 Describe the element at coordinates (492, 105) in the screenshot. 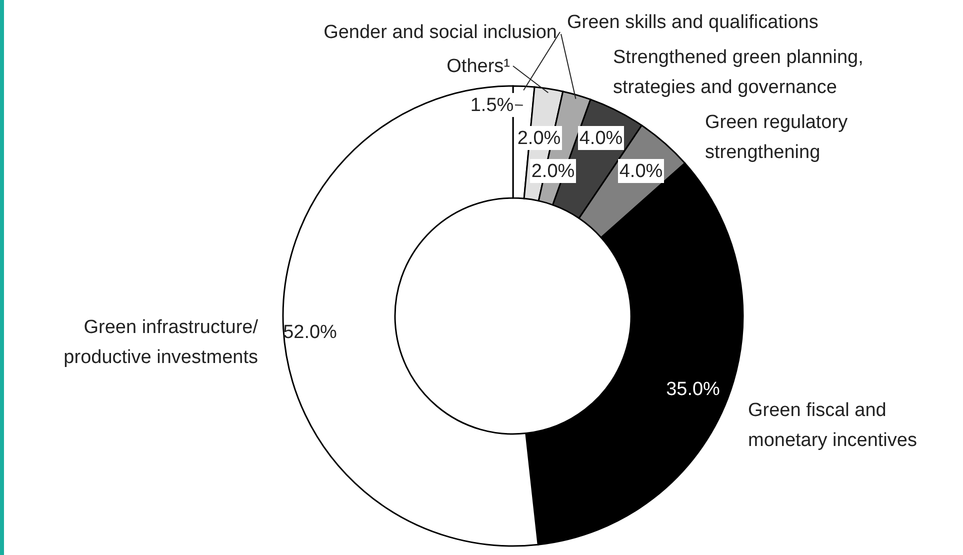

I see `data-label: 1.5%` at that location.